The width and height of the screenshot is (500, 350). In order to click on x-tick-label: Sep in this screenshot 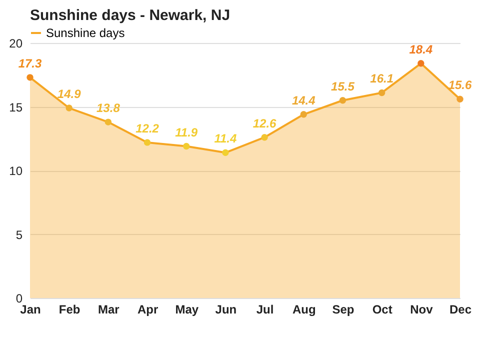, I will do `click(343, 309)`.